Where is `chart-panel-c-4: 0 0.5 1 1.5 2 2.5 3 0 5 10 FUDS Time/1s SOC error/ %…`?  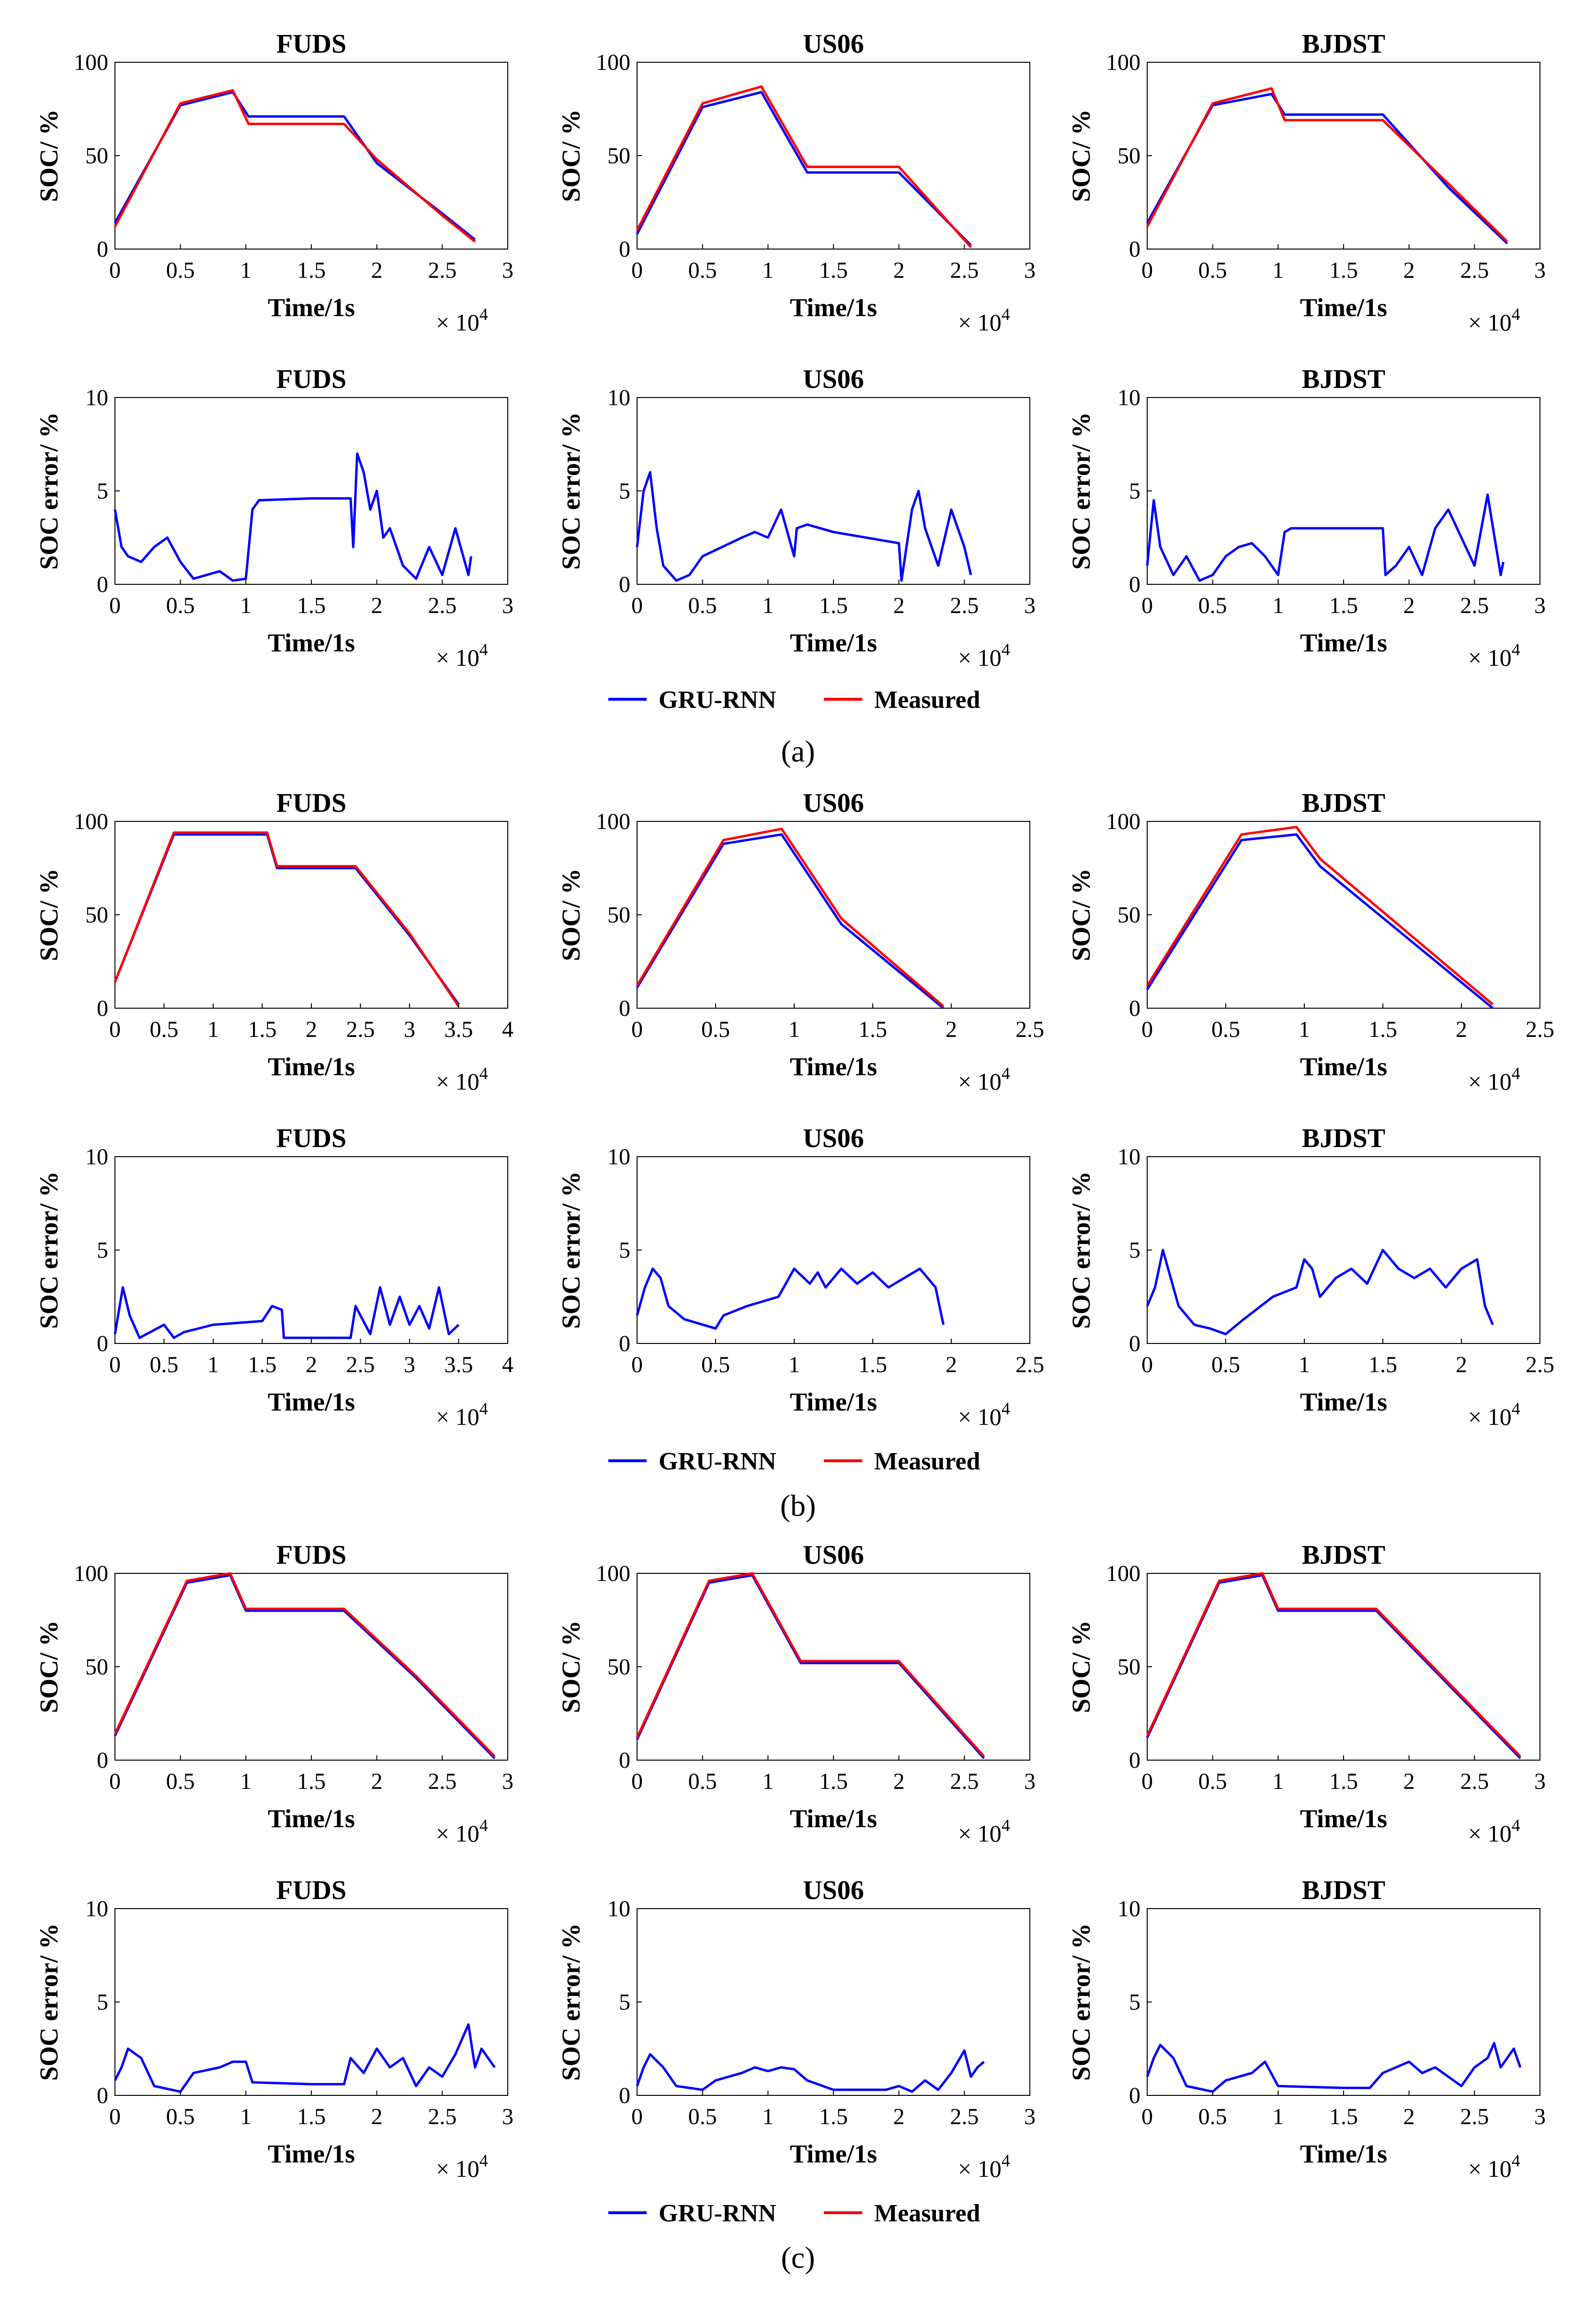
chart-panel-c-4: 0 0.5 1 1.5 2 2.5 3 0 5 10 FUDS Time/1s SOC error/ %… is located at coordinates (273, 2029).